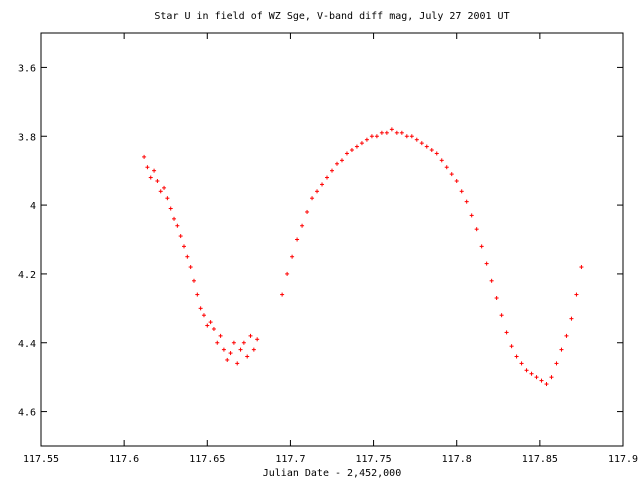 The image size is (640, 480). I want to click on x-tick-label: 117.85, so click(540, 459).